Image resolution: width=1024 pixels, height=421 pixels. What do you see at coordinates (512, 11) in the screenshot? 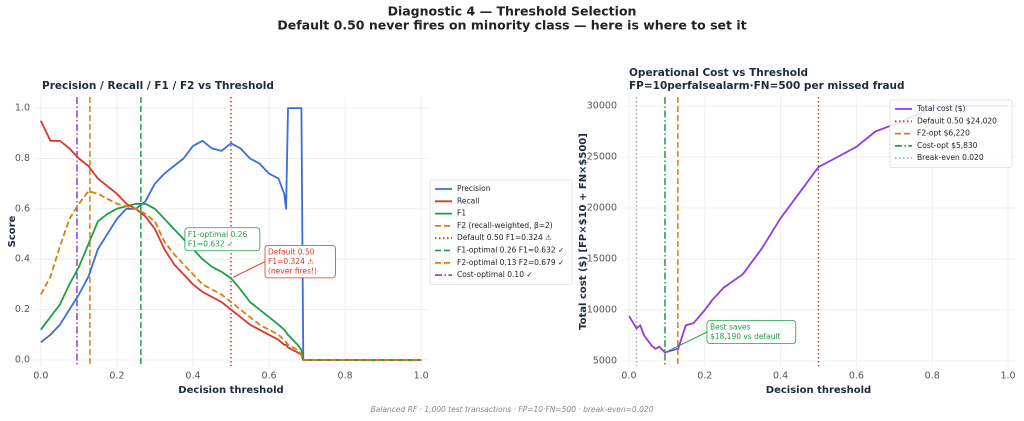
I see `figure-title: Diagnostic 4 — Threshold Selection` at bounding box center [512, 11].